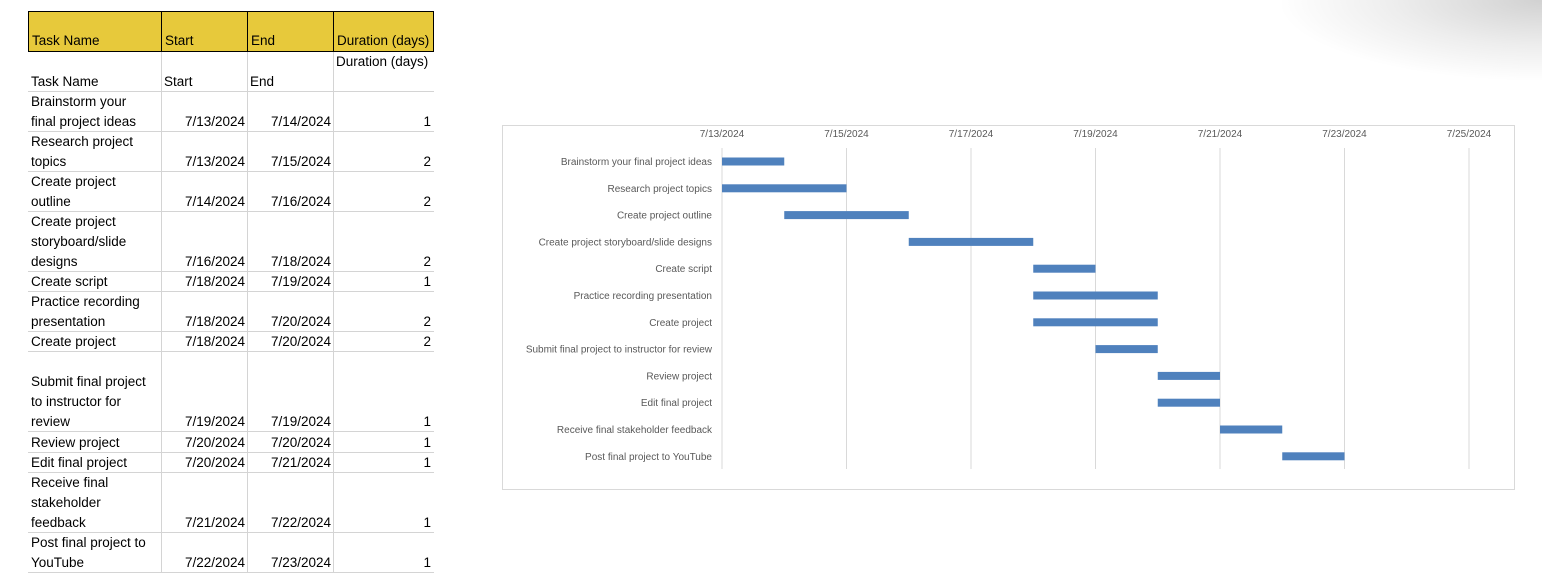 Image resolution: width=1542 pixels, height=573 pixels. What do you see at coordinates (1344, 134) in the screenshot?
I see `x-tick-label: 7/23/2024` at bounding box center [1344, 134].